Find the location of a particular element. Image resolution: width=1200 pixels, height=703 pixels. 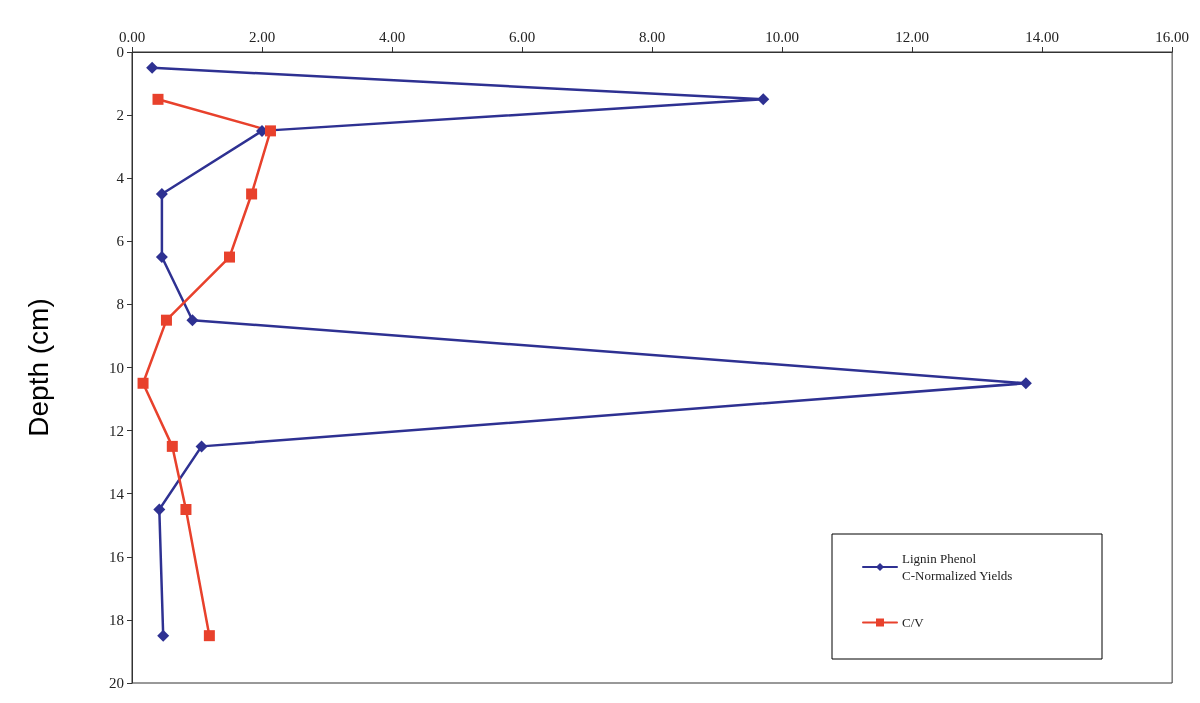

x-tick-label: 12.00 is located at coordinates (912, 36).